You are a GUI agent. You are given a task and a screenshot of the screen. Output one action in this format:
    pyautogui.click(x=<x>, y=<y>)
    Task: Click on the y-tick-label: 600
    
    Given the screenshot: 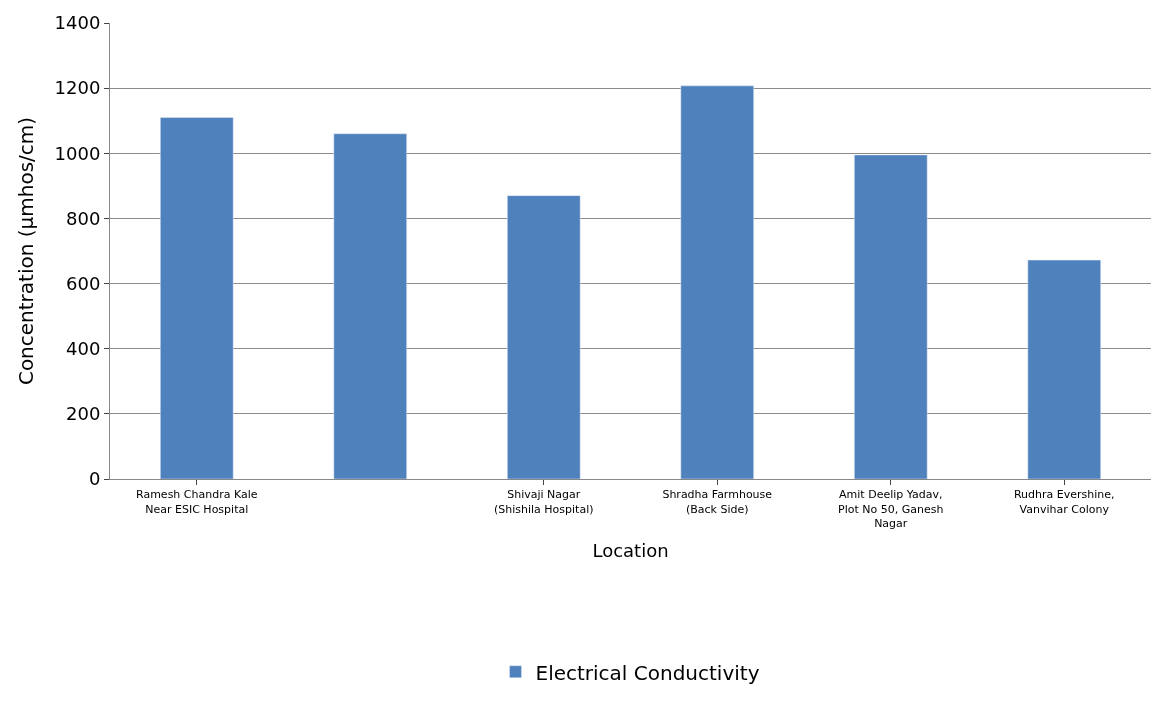 What is the action you would take?
    pyautogui.click(x=83, y=283)
    